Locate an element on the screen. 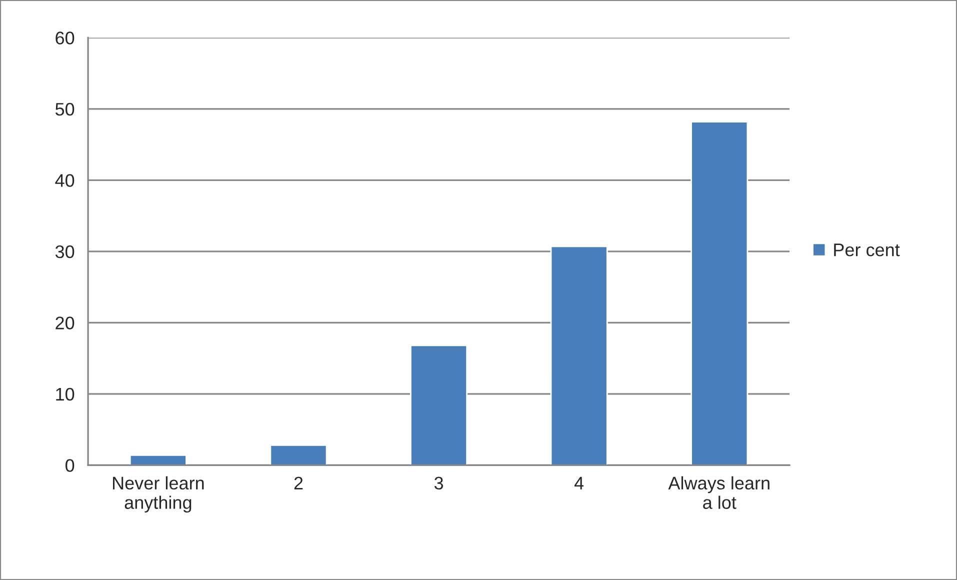 The width and height of the screenshot is (957, 580). y-tick-label: 30 is located at coordinates (64, 251).